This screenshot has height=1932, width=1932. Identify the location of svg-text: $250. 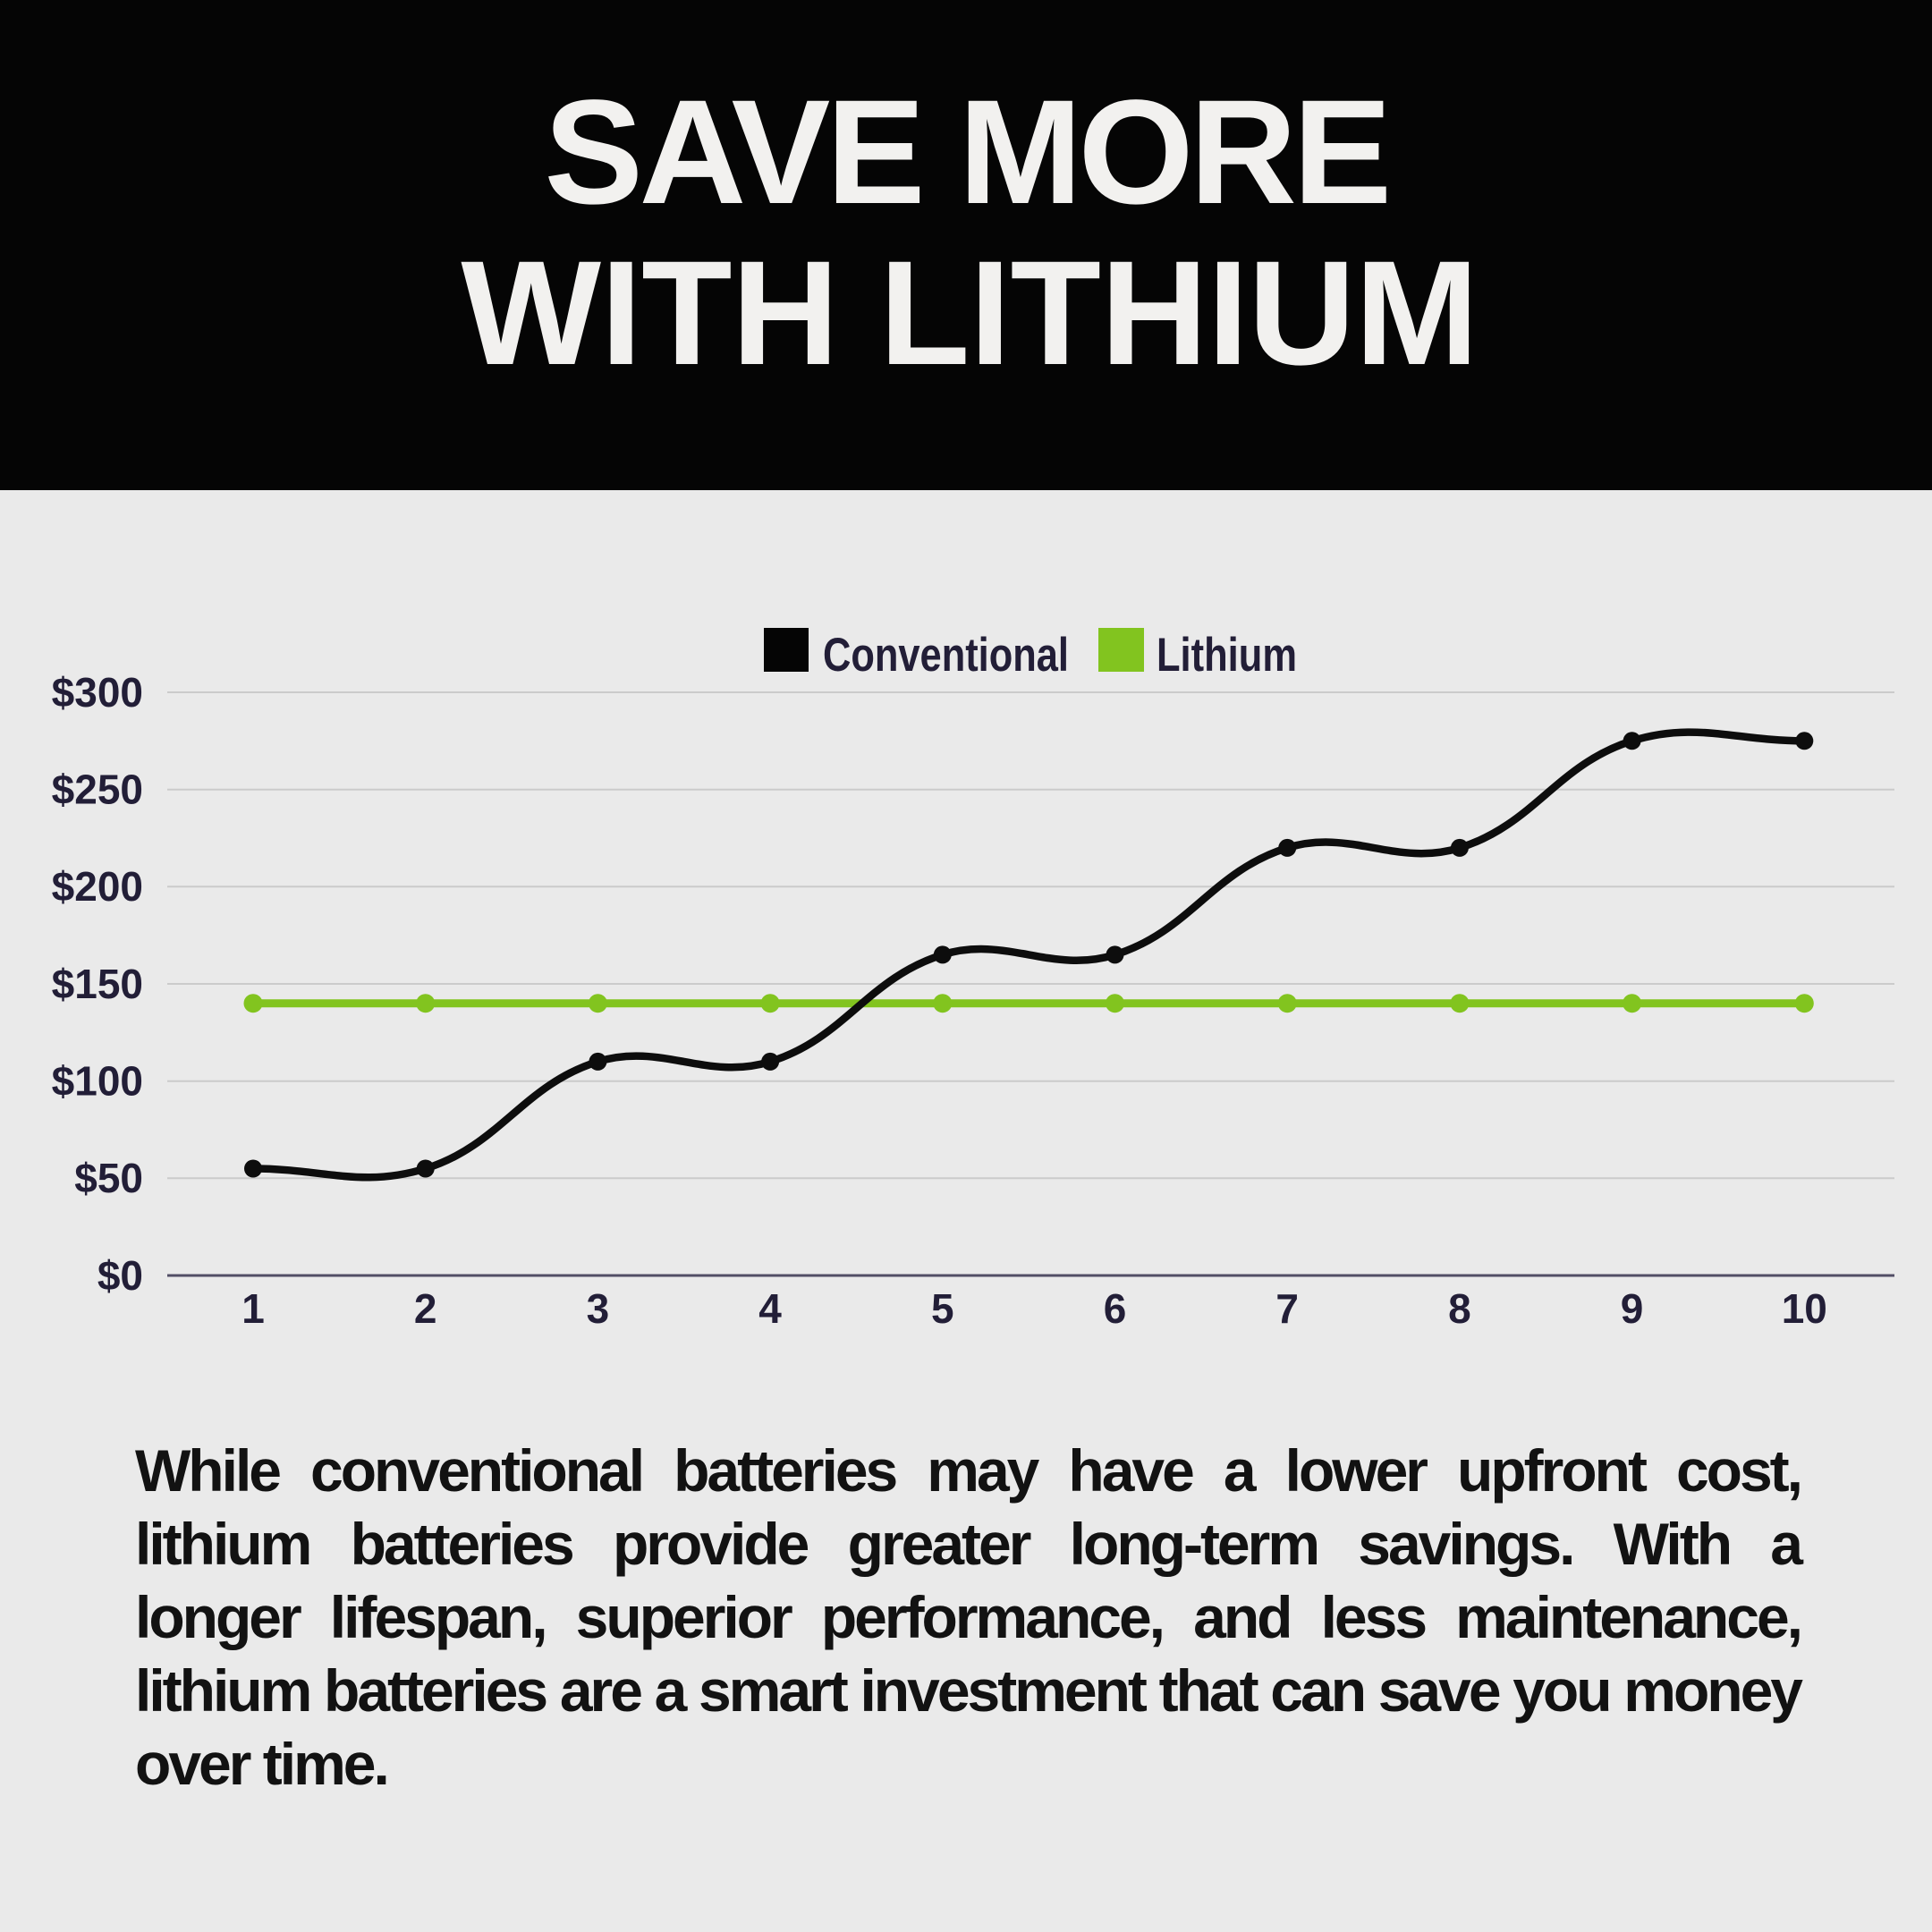
(97, 790).